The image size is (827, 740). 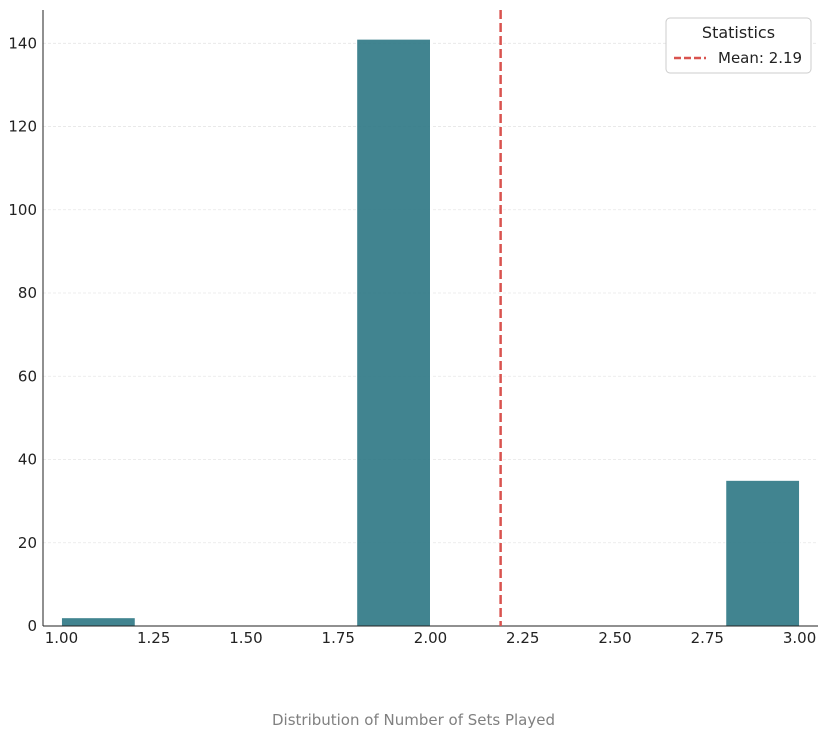 I want to click on x-tick-label-7: 2.75, so click(x=707, y=638).